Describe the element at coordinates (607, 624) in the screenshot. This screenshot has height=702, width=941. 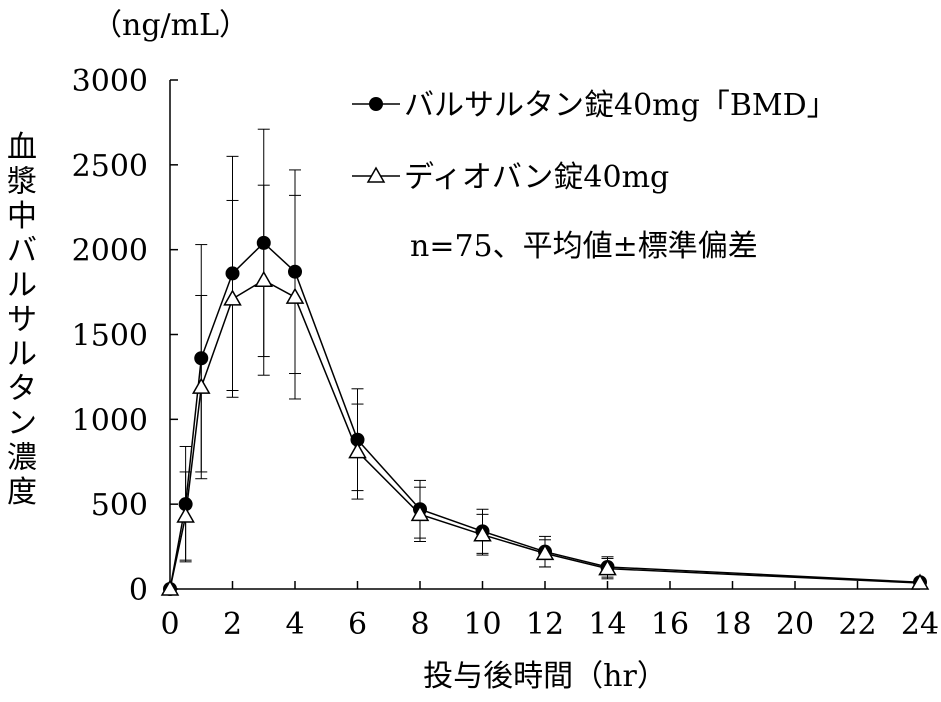
I see `x-tick-label: 14` at that location.